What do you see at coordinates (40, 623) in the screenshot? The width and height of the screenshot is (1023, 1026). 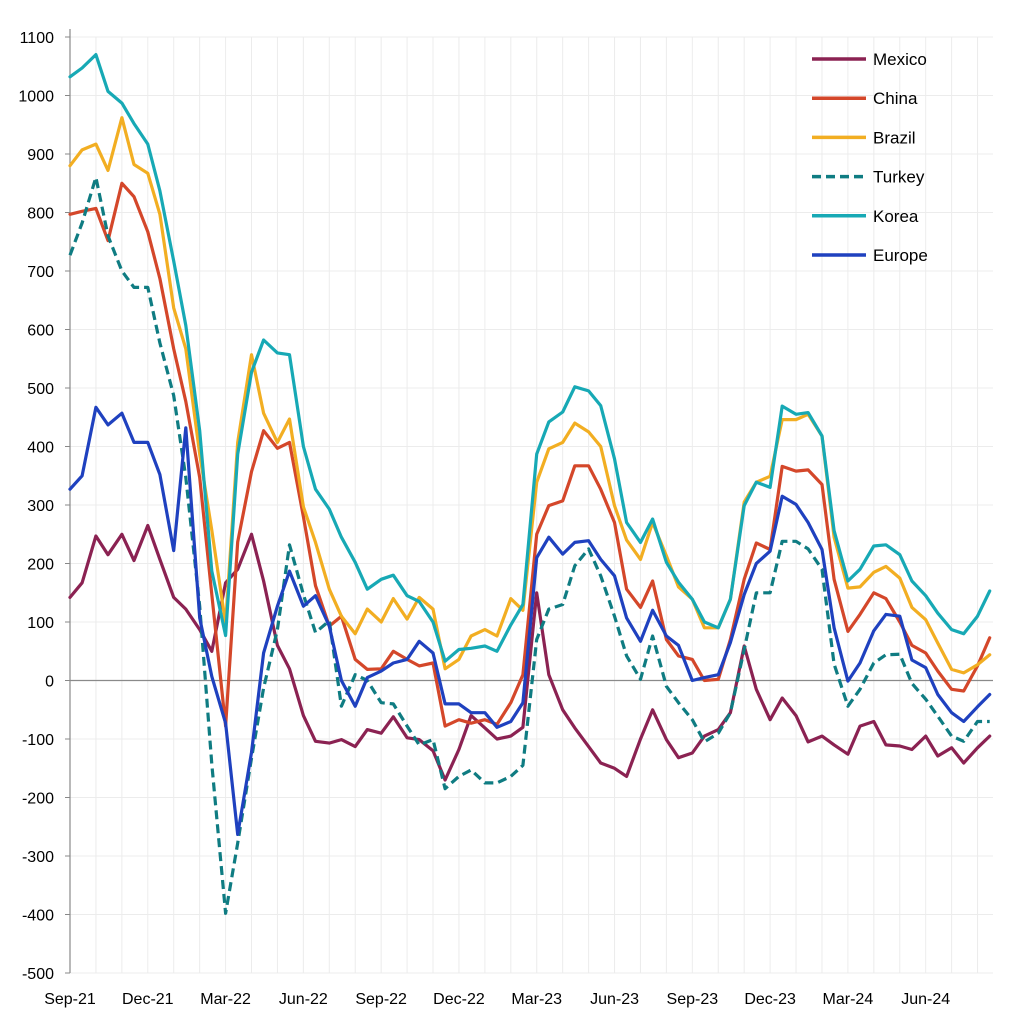 I see `y-tick-label: 100` at bounding box center [40, 623].